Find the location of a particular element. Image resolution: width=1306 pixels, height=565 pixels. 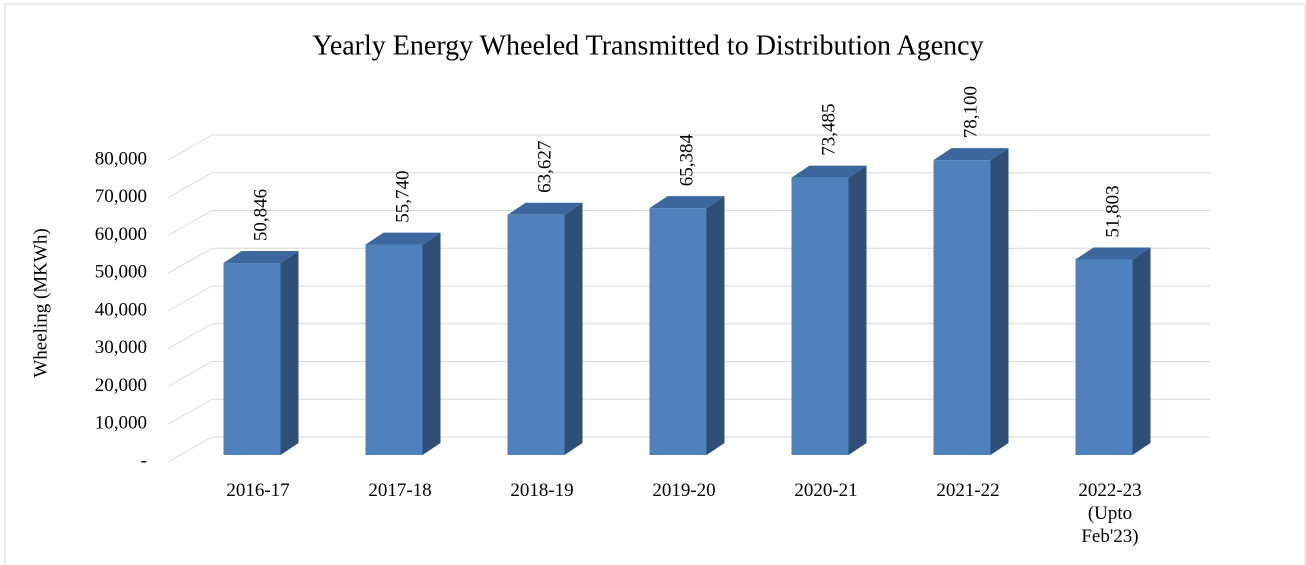

data-label: 78,100 is located at coordinates (970, 112).